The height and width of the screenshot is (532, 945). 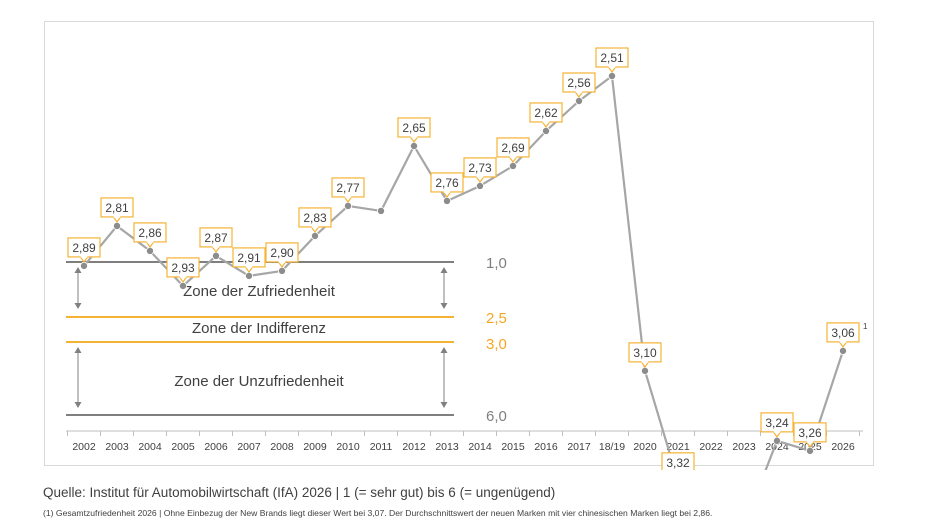 I want to click on x-tick-label: 2017, so click(x=579, y=447).